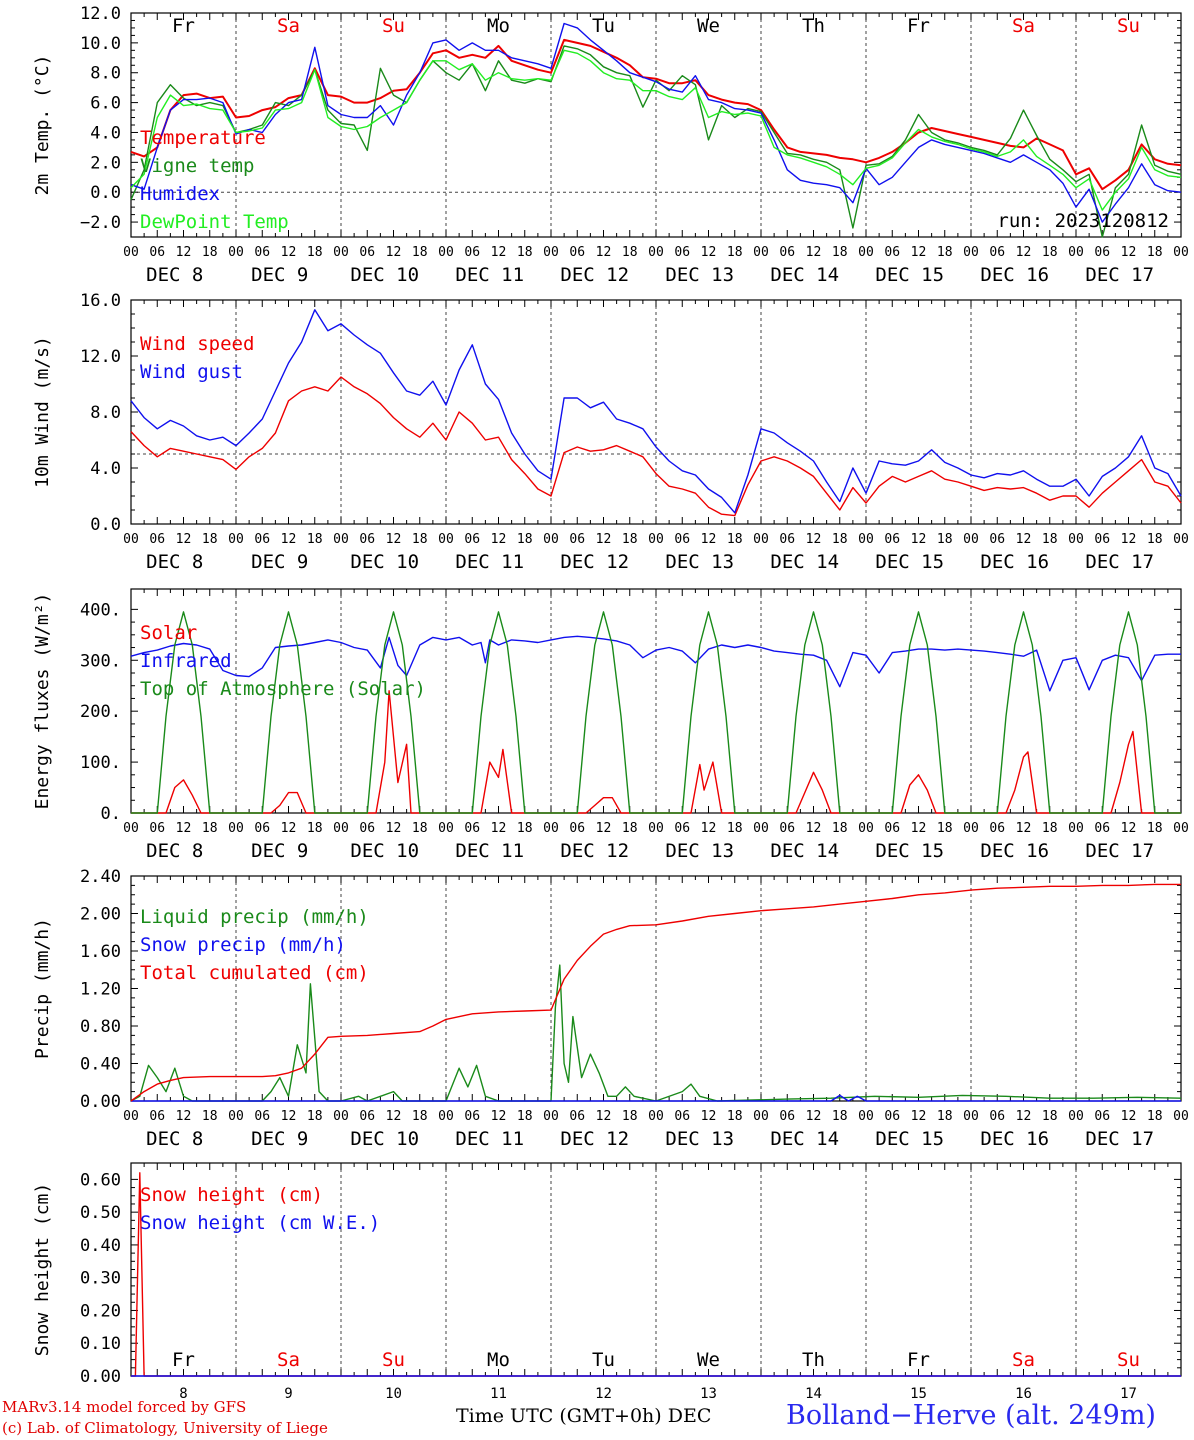  Describe the element at coordinates (42, 988) in the screenshot. I see `y-axis-title: Precip (mm/h)` at that location.